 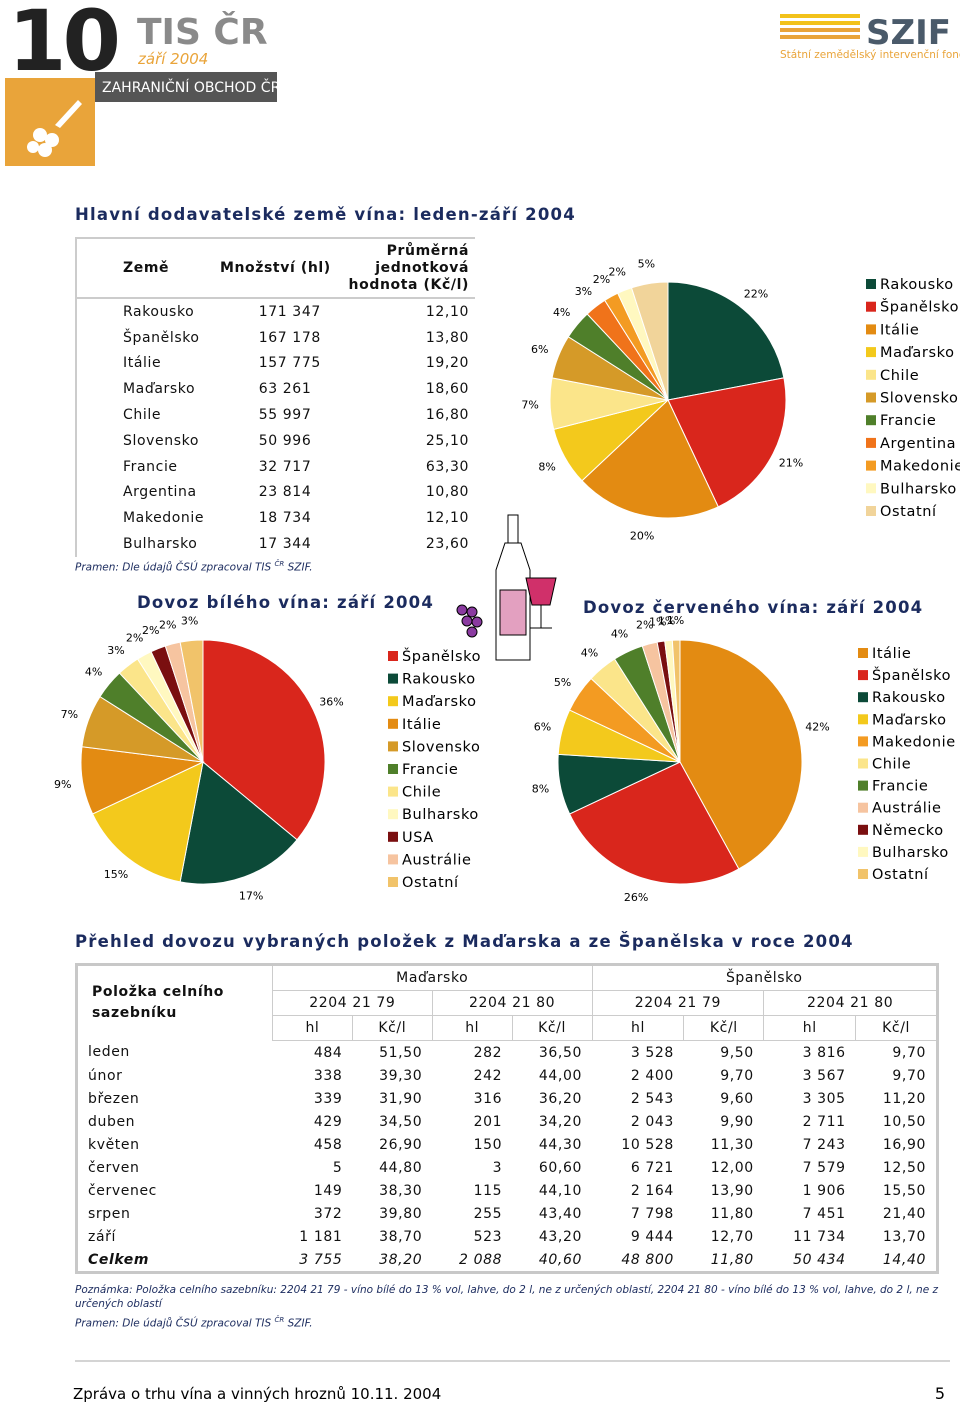 What do you see at coordinates (150, 466) in the screenshot?
I see `table-cell: Francie` at bounding box center [150, 466].